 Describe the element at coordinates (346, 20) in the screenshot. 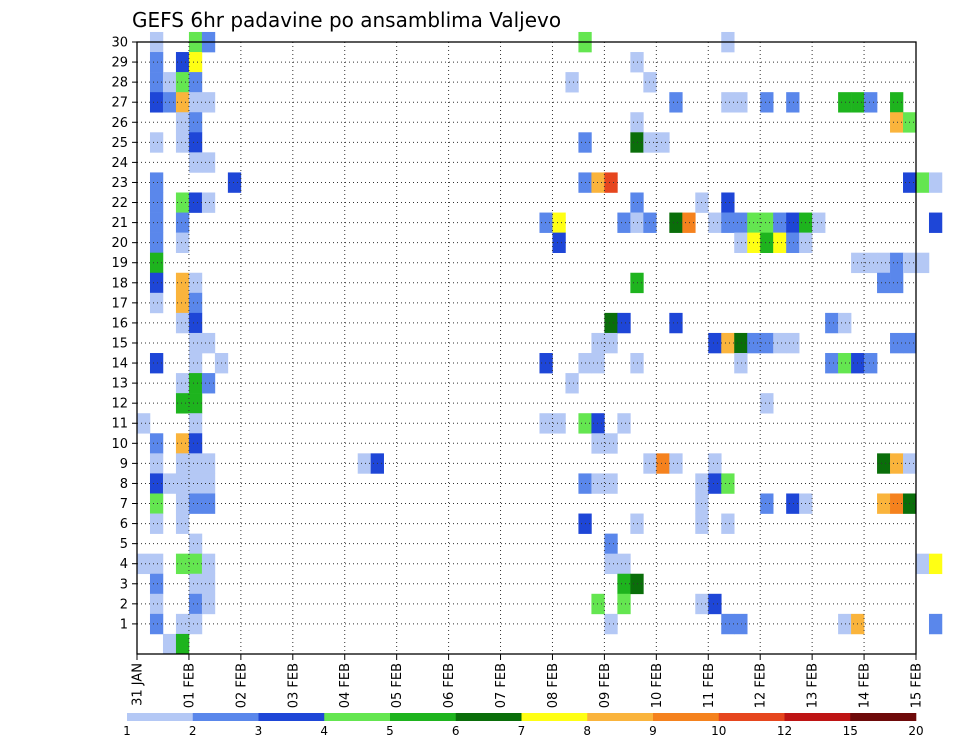

I see `chart-title: GEFS 6hr padavine po ansamblima Valjevo` at that location.